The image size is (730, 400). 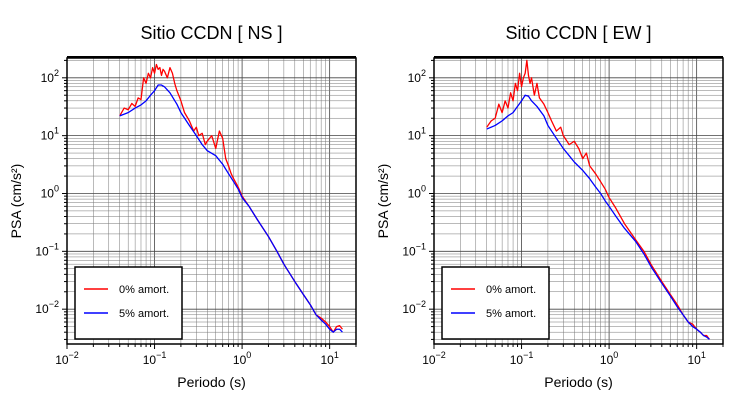 What do you see at coordinates (578, 33) in the screenshot?
I see `chart-title: Sitio CCDN [ EW ]` at bounding box center [578, 33].